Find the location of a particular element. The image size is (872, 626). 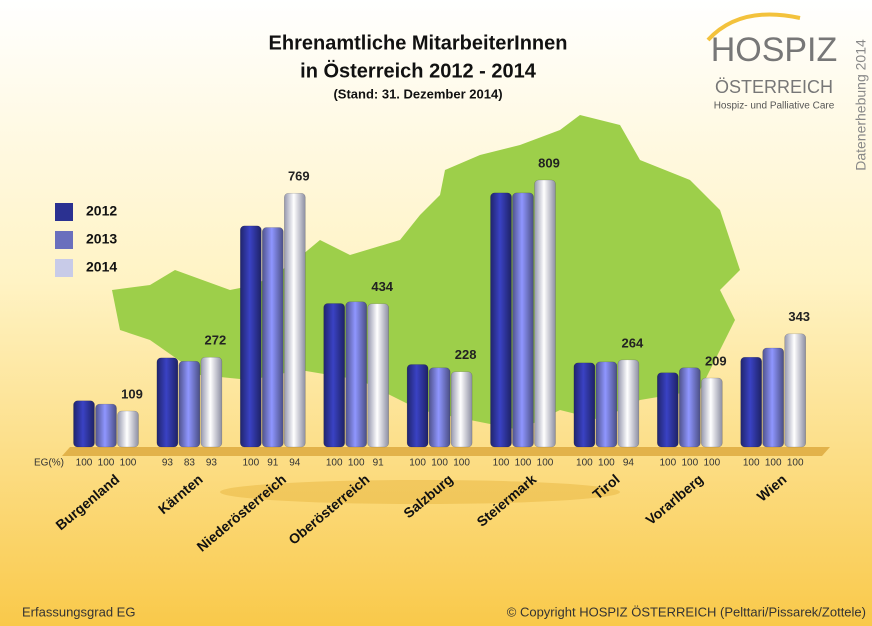

footer-left: Erfassungsgrad EG is located at coordinates (78, 611).